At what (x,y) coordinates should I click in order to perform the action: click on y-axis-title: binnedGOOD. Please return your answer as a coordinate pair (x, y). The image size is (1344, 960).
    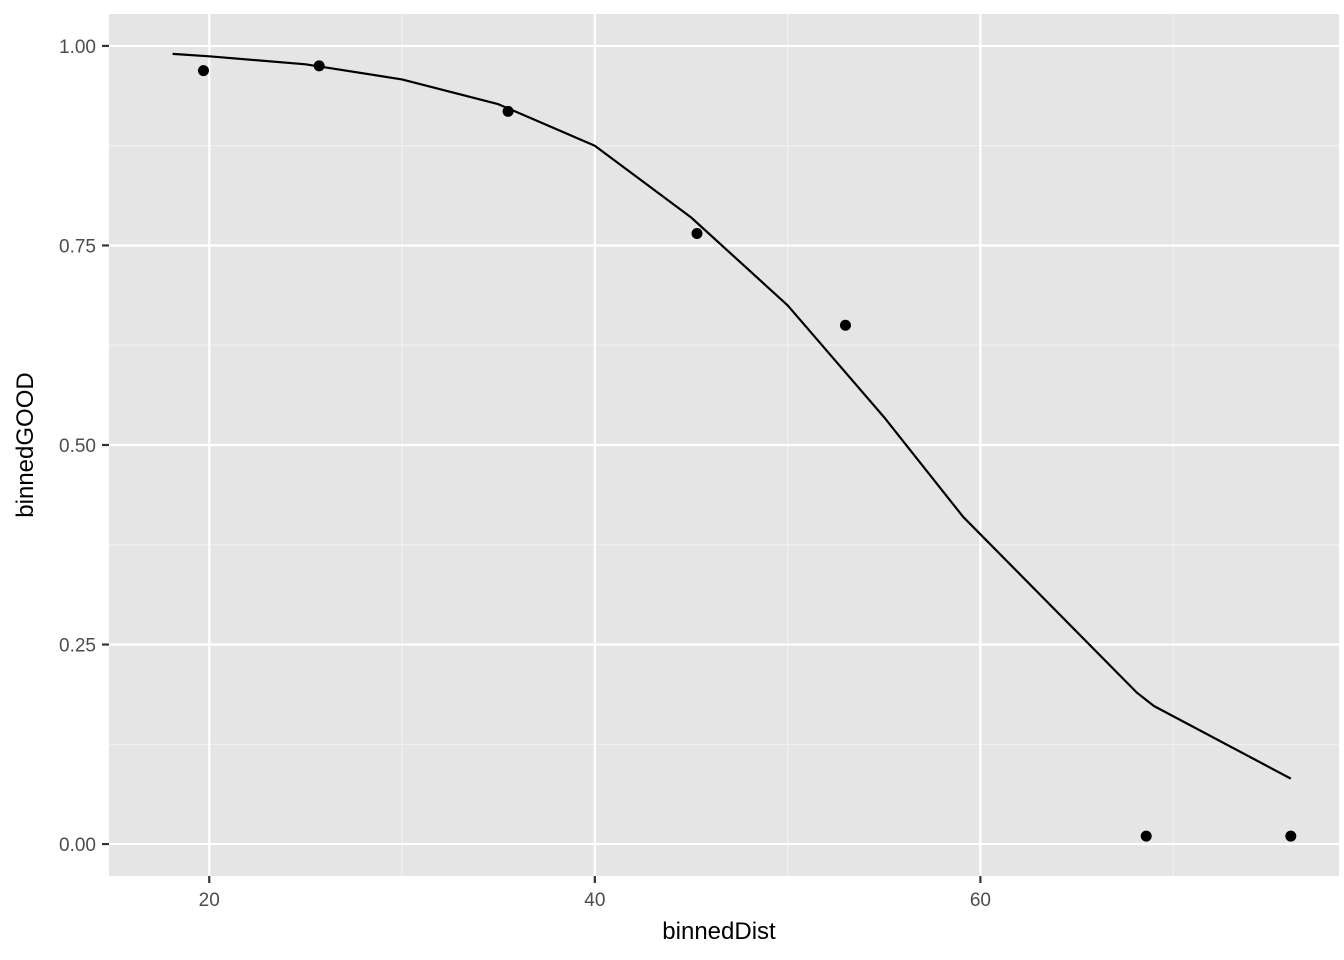
    Looking at the image, I should click on (25, 444).